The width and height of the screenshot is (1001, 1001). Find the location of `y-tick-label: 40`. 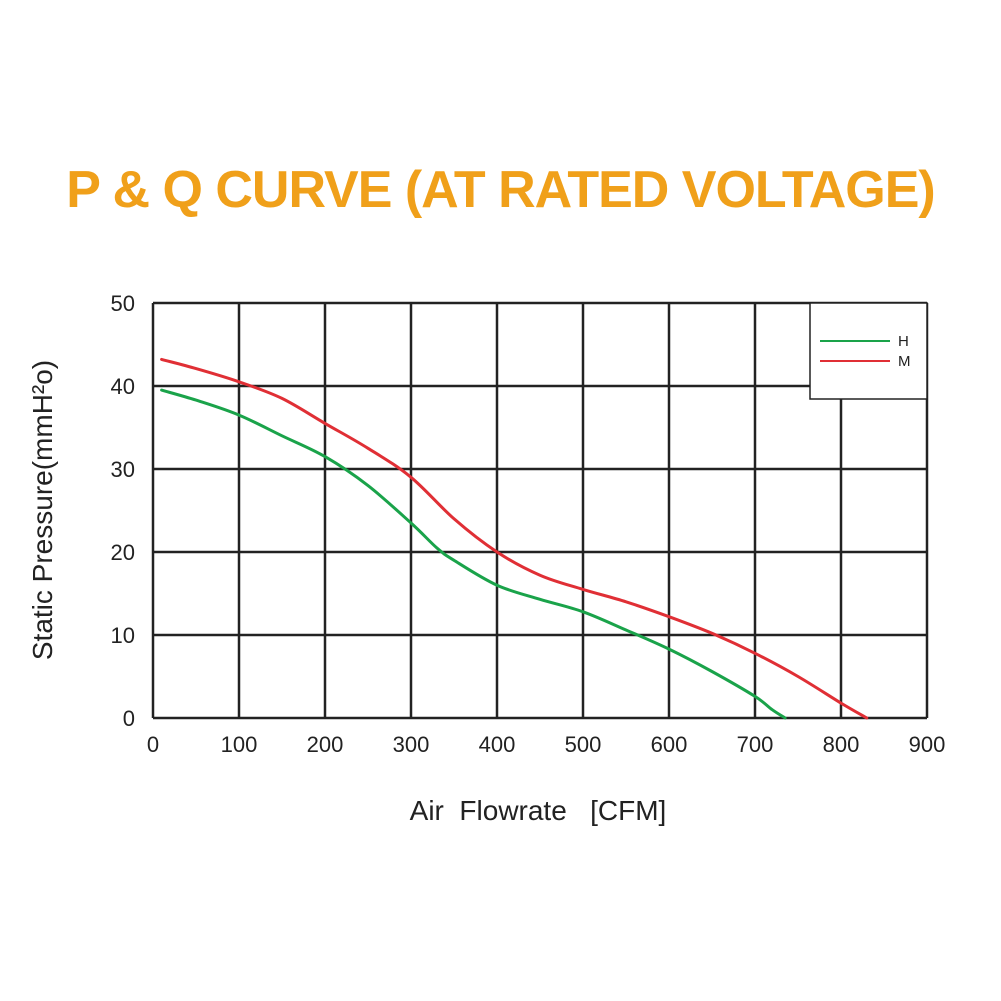

y-tick-label: 40 is located at coordinates (123, 386).